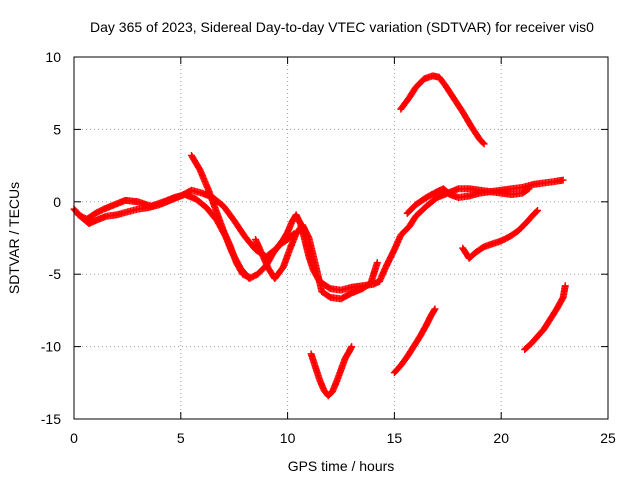  I want to click on x-tick-label: 10, so click(288, 438).